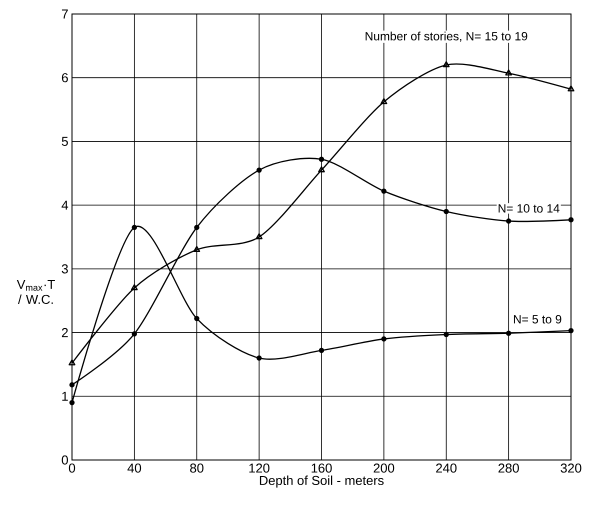 This screenshot has width=604, height=510. Describe the element at coordinates (322, 482) in the screenshot. I see `x-axis-title: Depth of Soil - meters` at that location.